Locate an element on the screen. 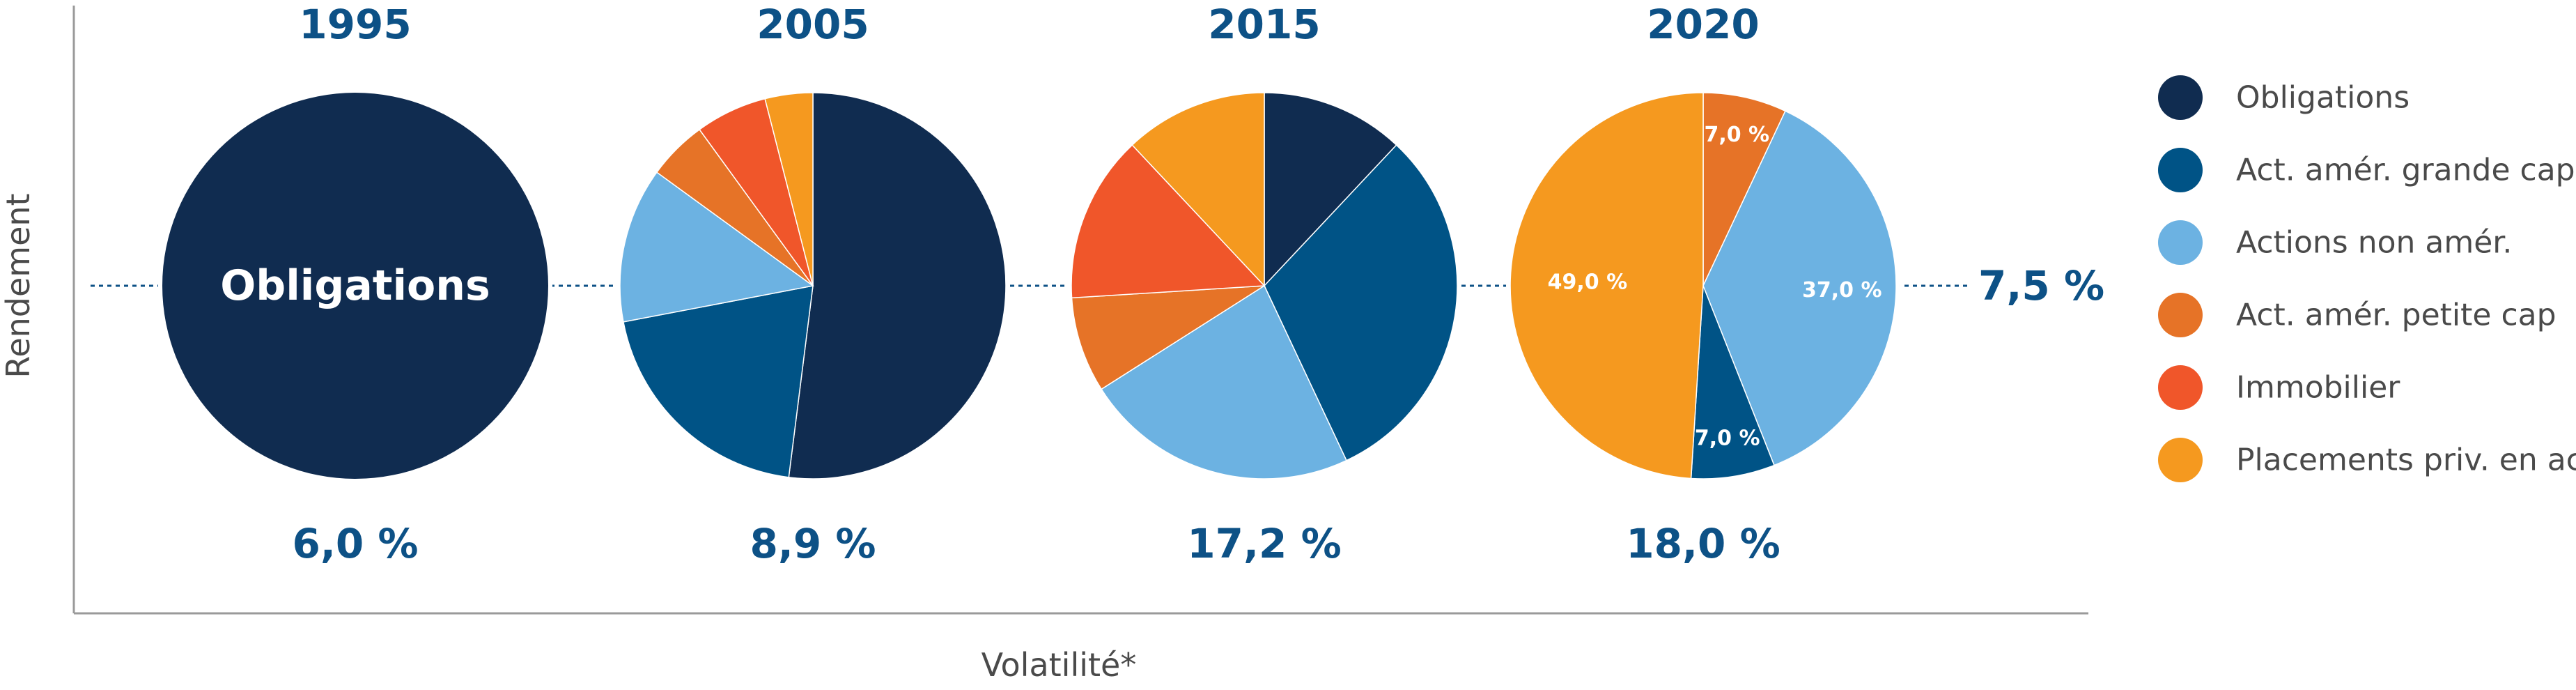 Image resolution: width=2576 pixels, height=690 pixels. x-axis-title: Volatilité* is located at coordinates (1059, 665).